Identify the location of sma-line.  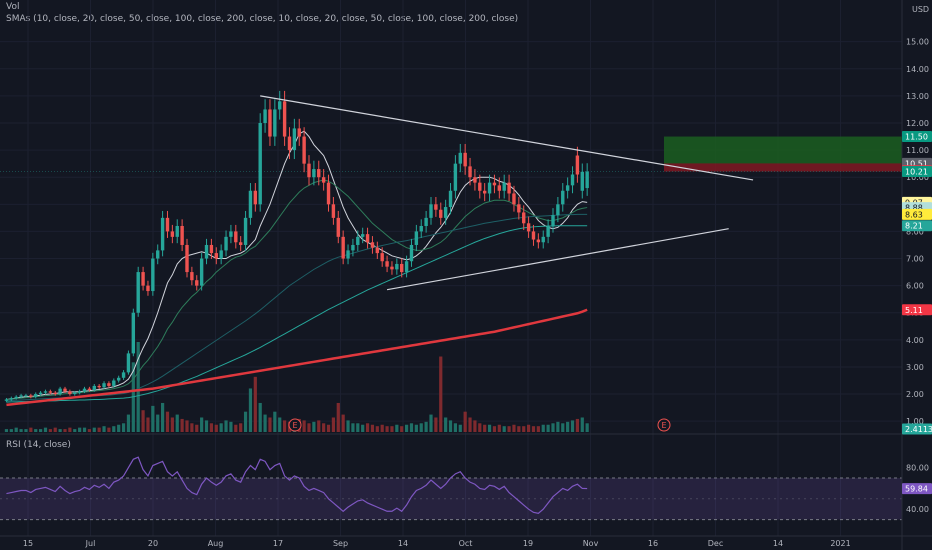
(297, 357).